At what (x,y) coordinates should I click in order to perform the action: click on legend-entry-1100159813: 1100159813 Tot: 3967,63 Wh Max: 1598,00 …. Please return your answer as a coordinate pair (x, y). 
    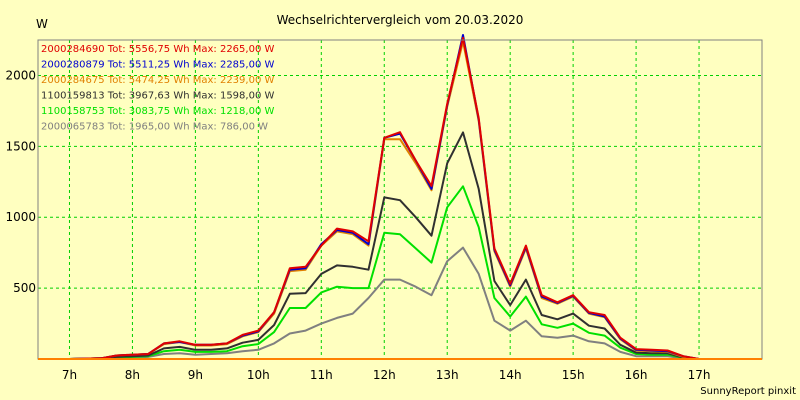
    Looking at the image, I should click on (157, 96).